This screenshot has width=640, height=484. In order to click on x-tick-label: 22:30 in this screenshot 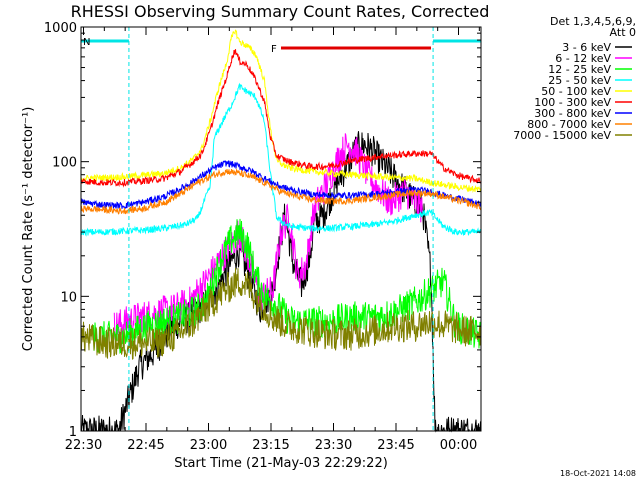, I will do `click(83, 445)`.